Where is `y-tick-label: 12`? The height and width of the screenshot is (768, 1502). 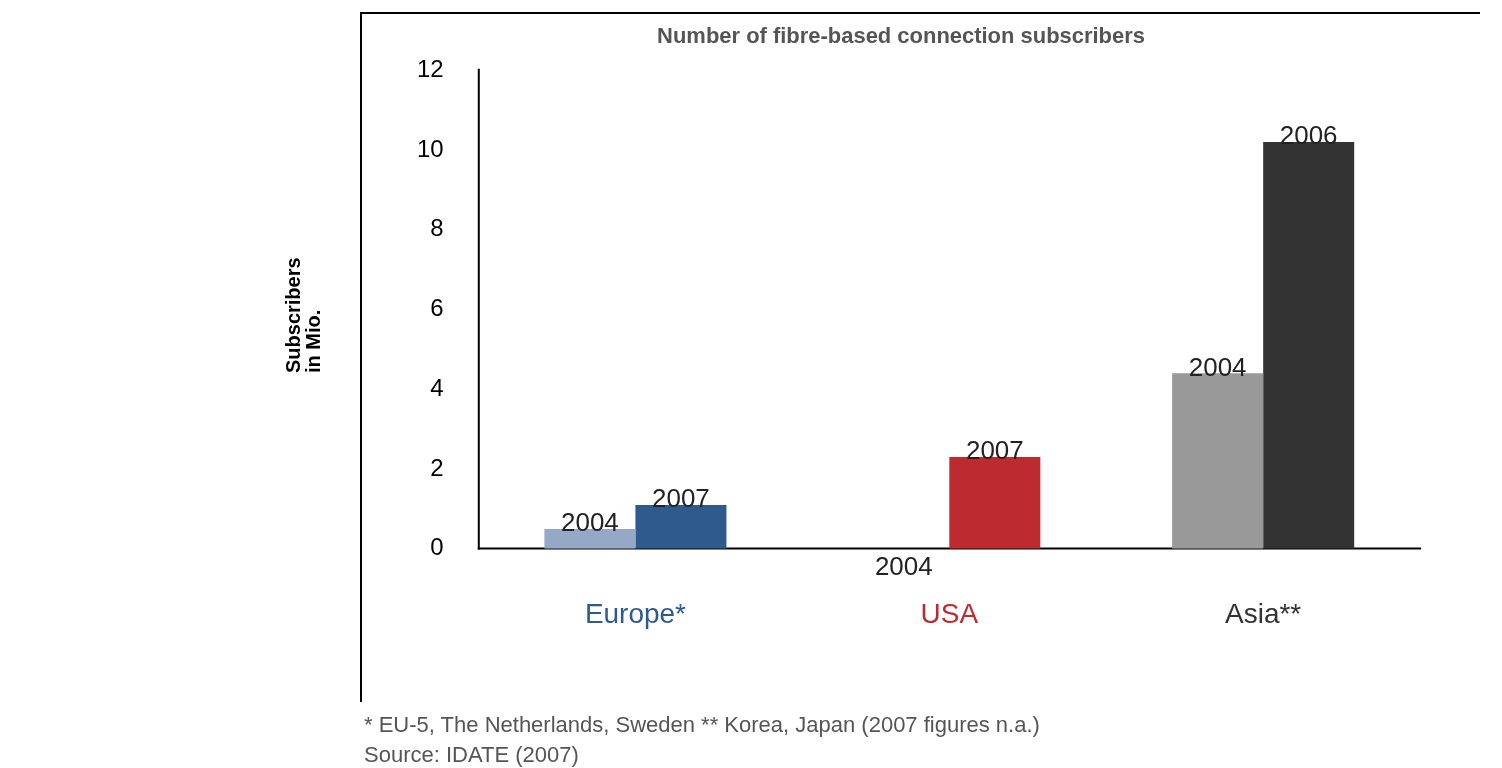
y-tick-label: 12 is located at coordinates (430, 68).